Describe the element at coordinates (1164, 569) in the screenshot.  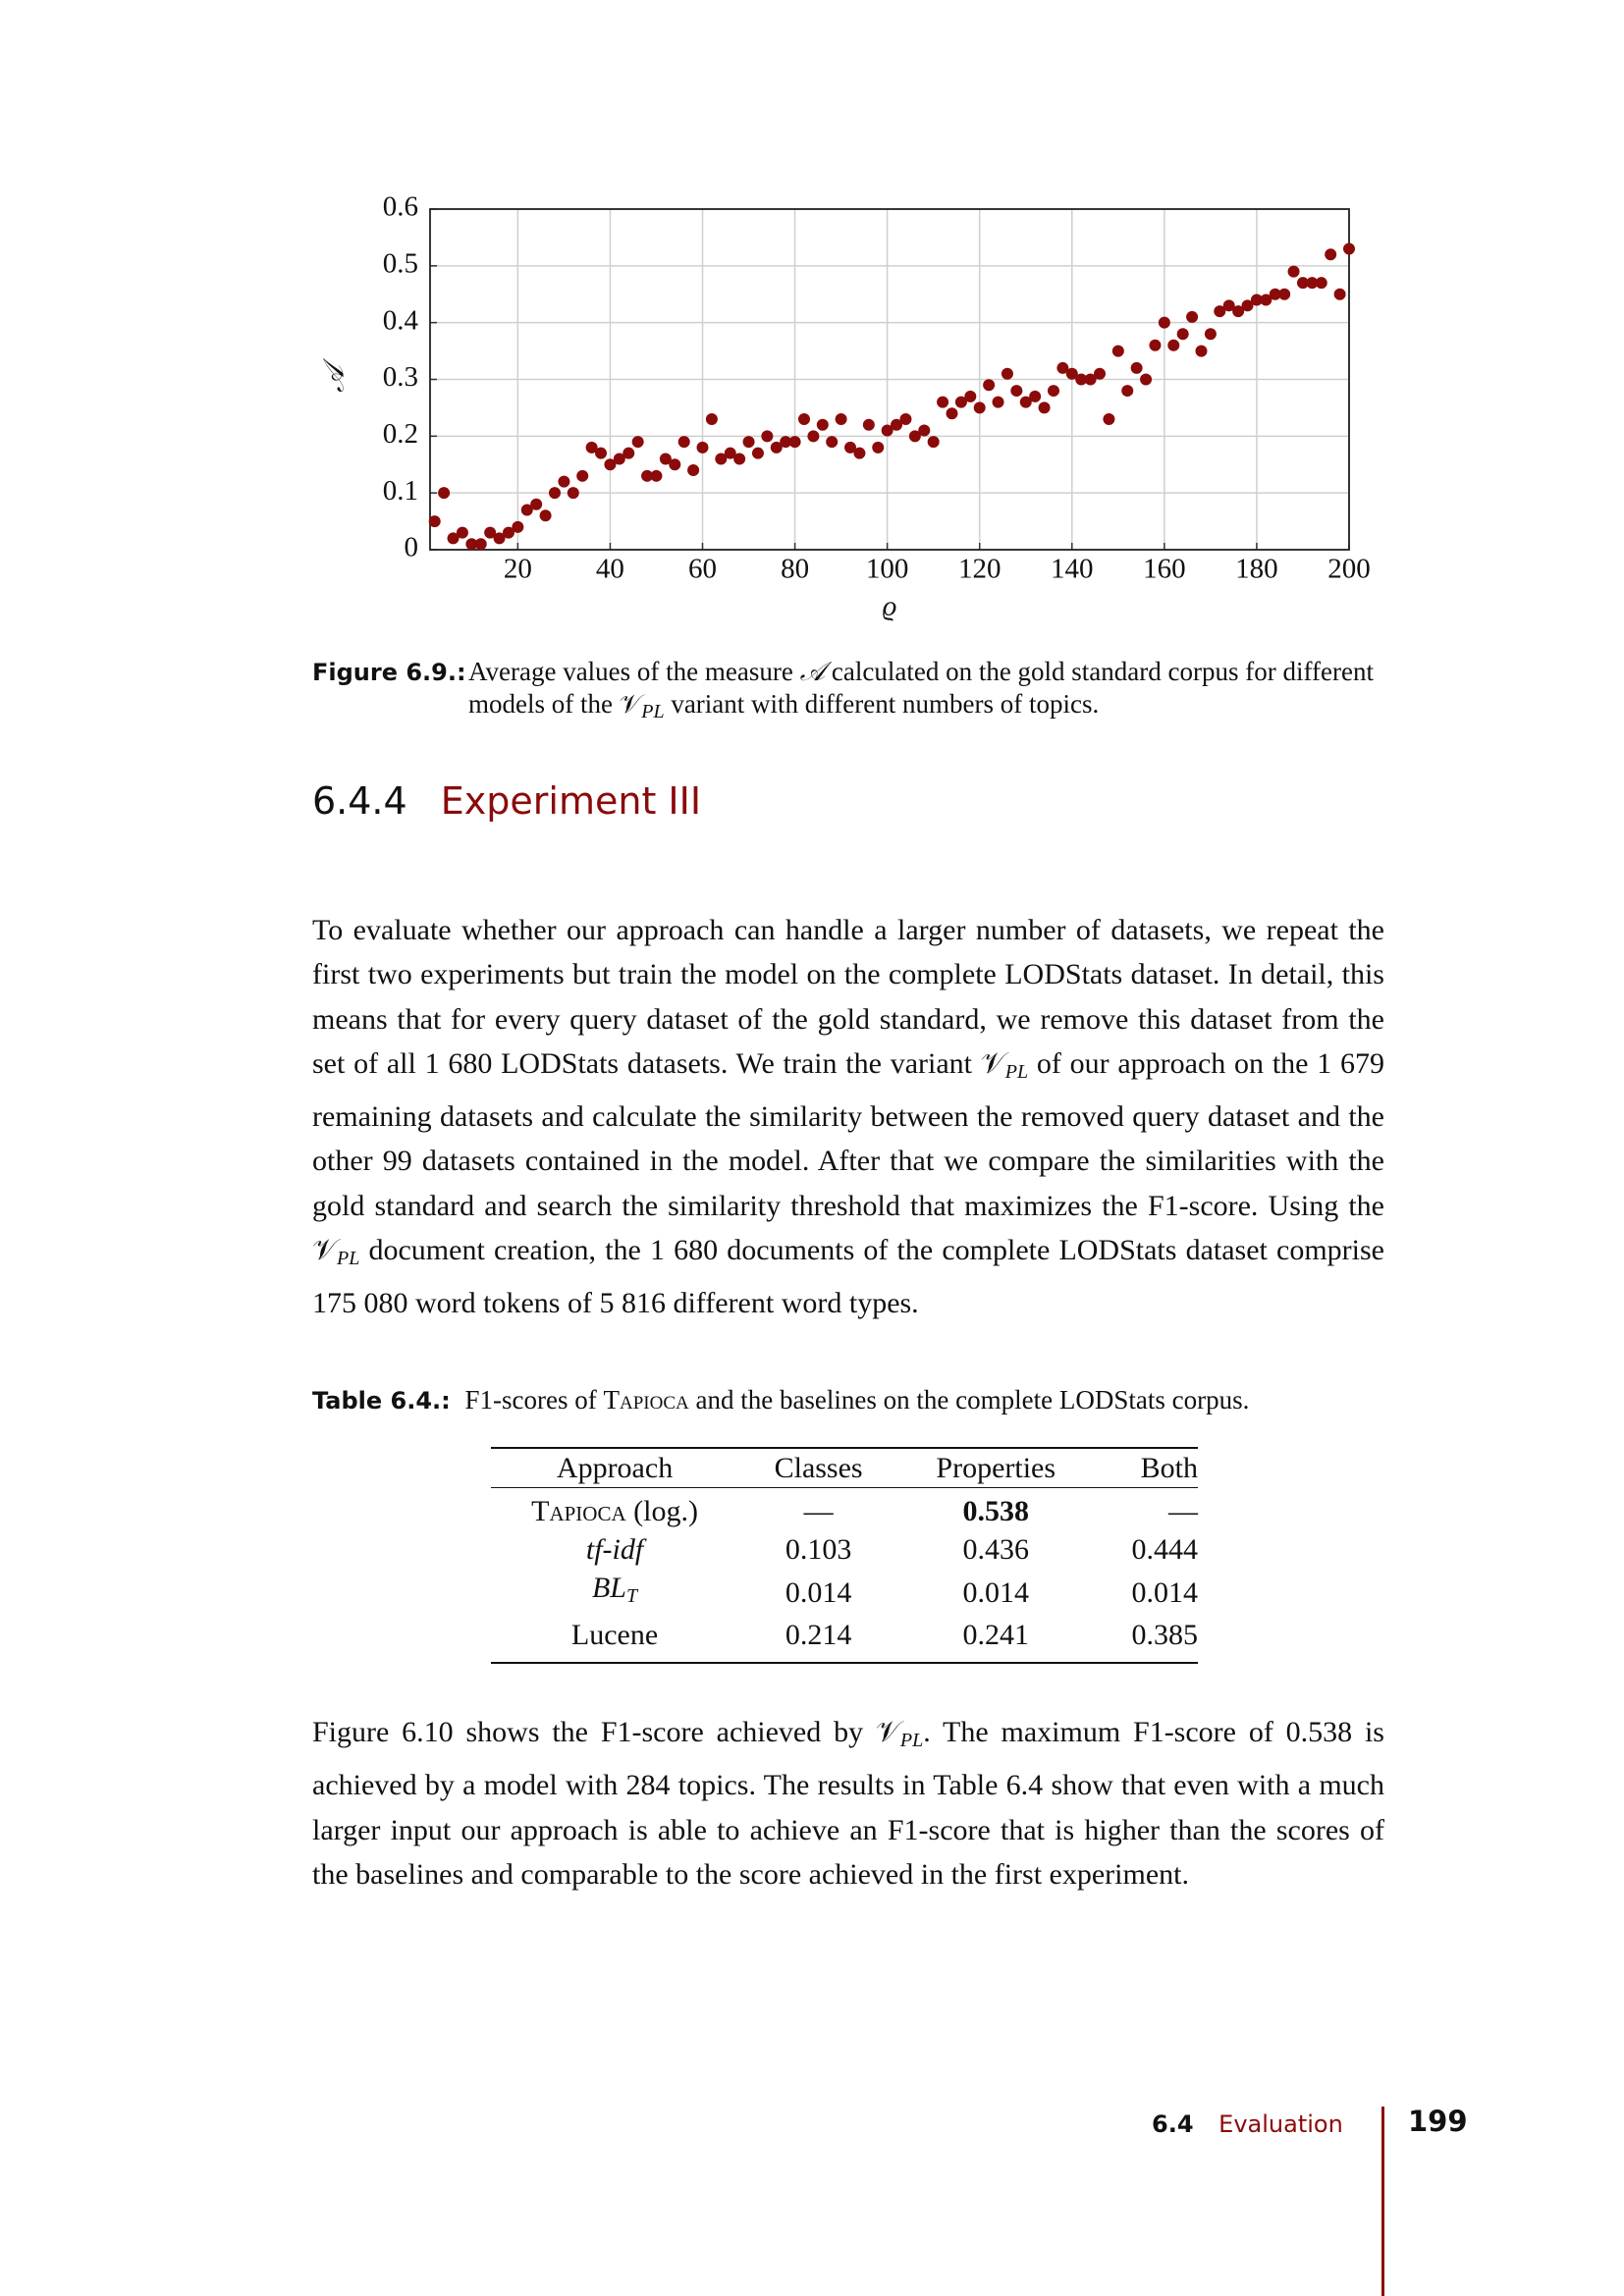
I see `x-tick-label: 160` at that location.